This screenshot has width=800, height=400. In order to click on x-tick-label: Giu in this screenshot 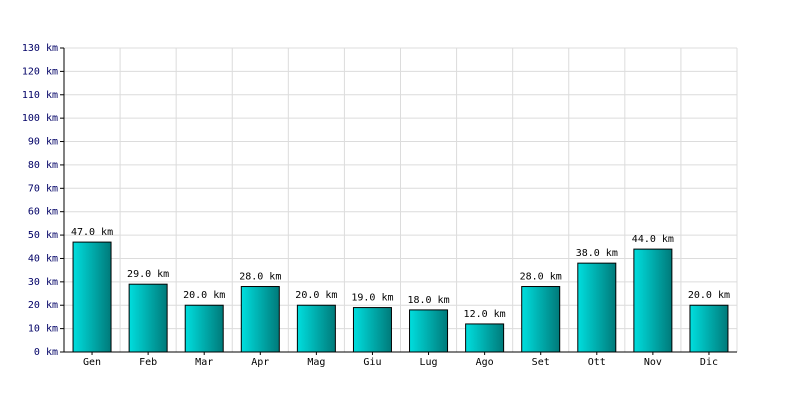, I will do `click(372, 362)`.